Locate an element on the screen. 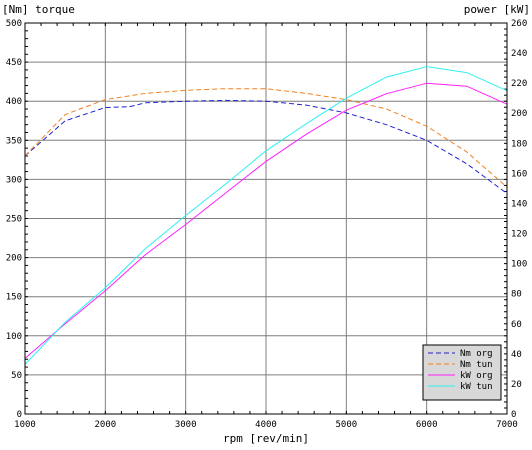 The image size is (532, 450). legend-label: kW tun is located at coordinates (476, 387).